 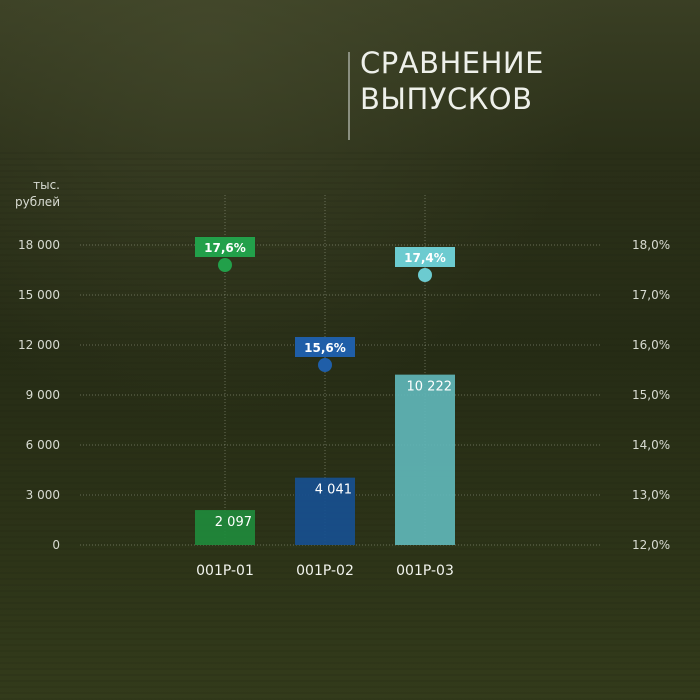 What do you see at coordinates (39, 245) in the screenshot?
I see `left-axis-tick-label: 18 000` at bounding box center [39, 245].